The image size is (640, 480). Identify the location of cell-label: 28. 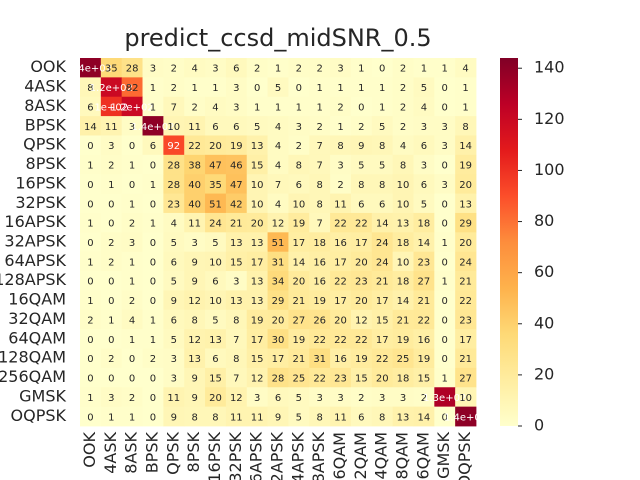
(278, 379).